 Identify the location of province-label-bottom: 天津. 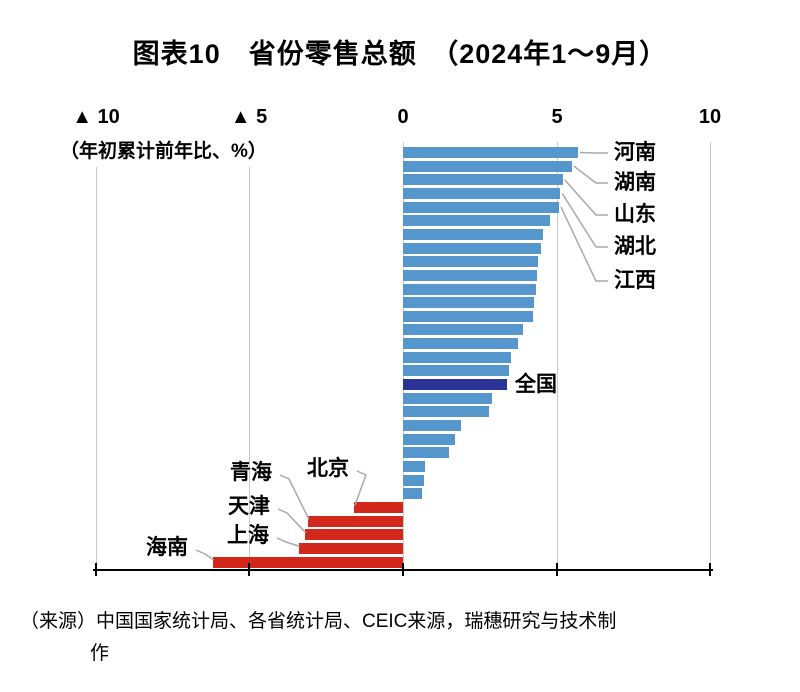
(249, 506).